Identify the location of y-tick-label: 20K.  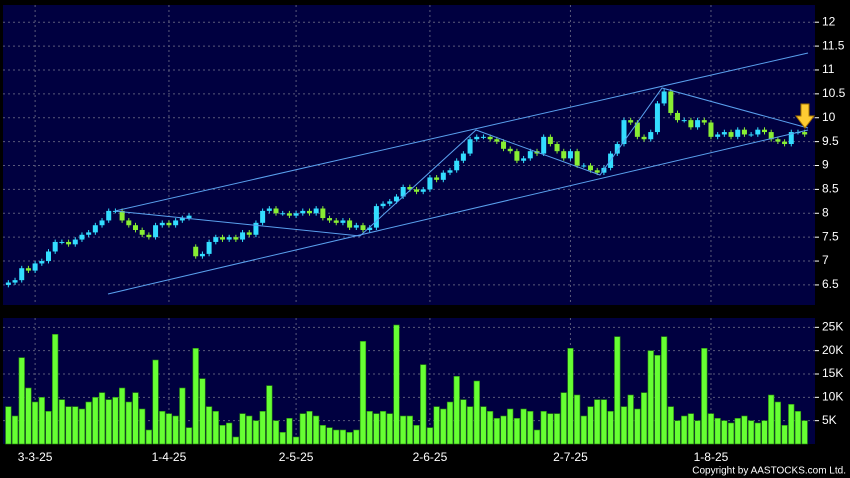
(832, 350).